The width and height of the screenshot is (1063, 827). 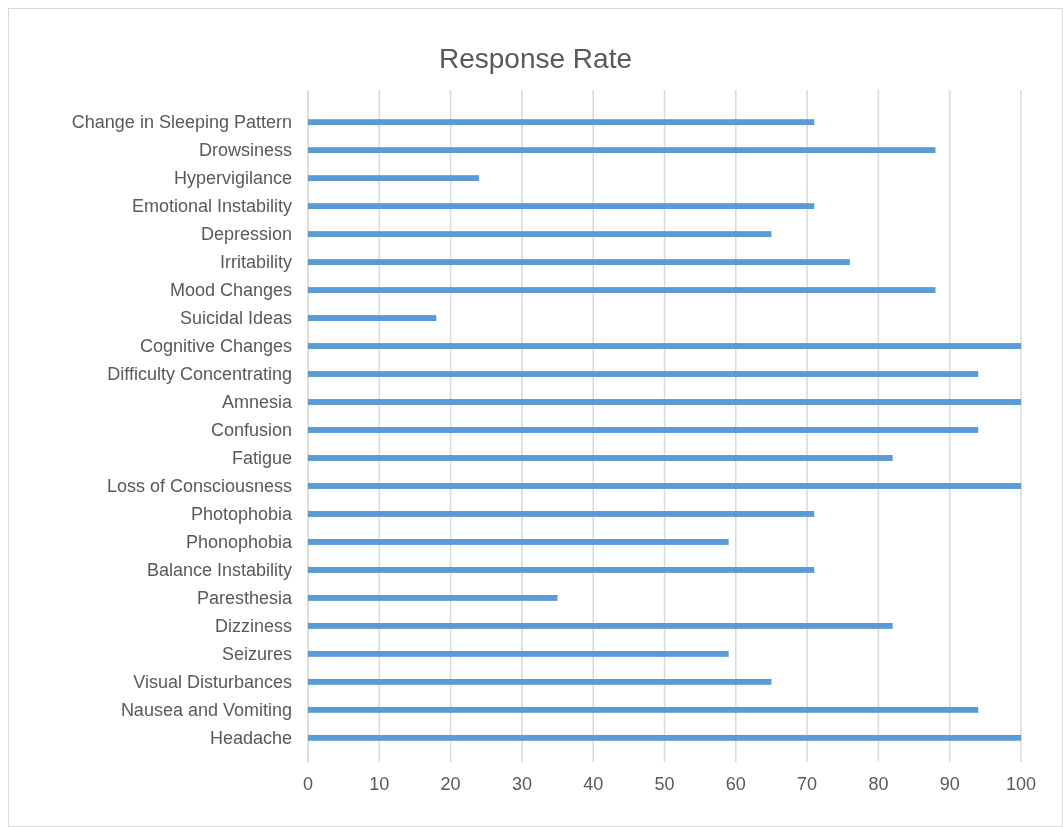 What do you see at coordinates (244, 598) in the screenshot?
I see `y-tick-label: Paresthesia` at bounding box center [244, 598].